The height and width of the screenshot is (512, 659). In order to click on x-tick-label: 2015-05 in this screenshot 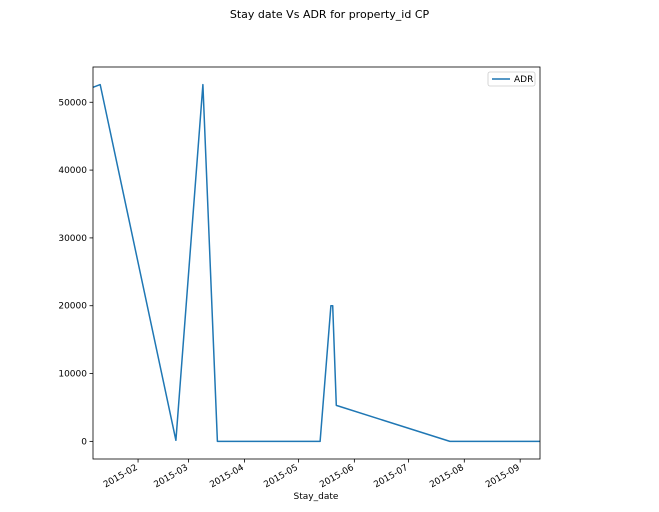, I will do `click(281, 476)`.